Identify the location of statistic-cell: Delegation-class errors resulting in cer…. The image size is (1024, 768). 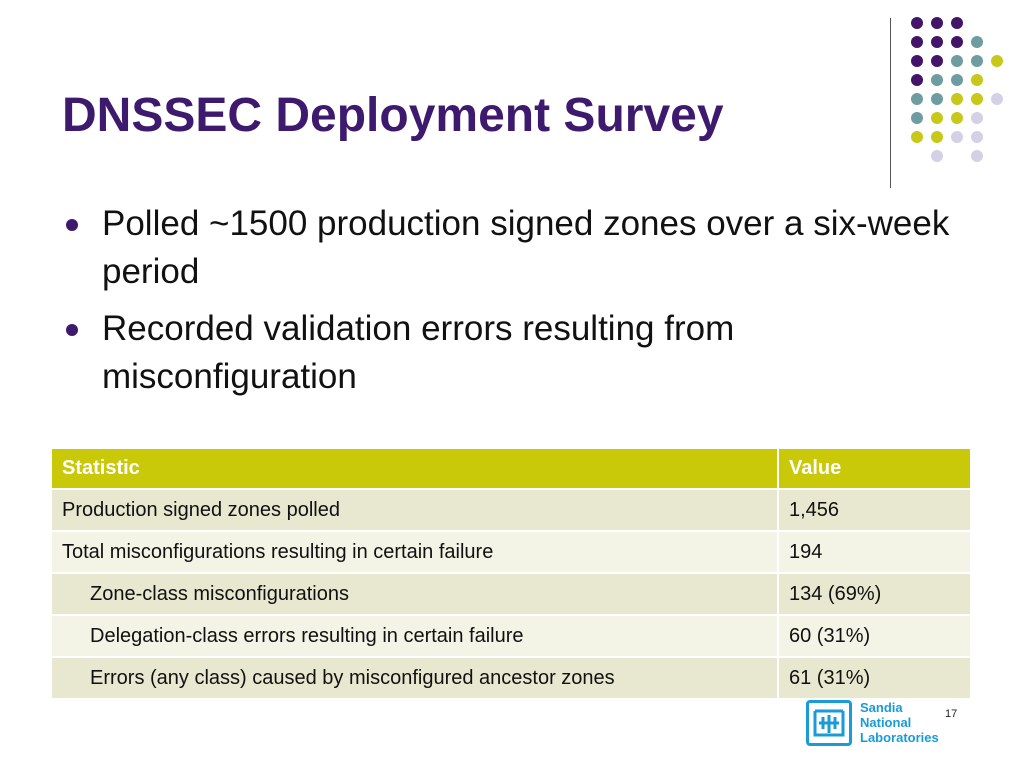
(415, 635).